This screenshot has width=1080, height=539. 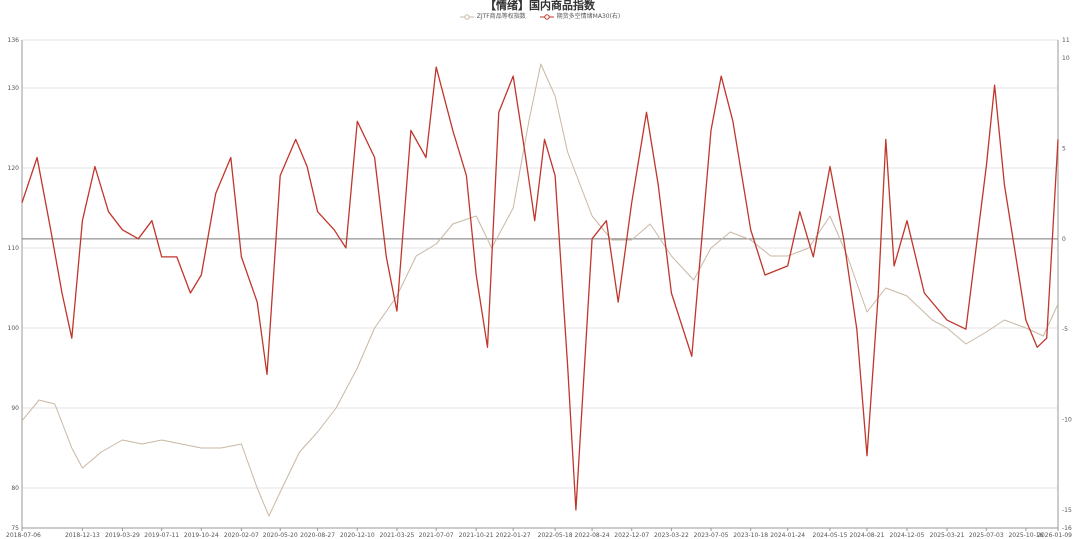 What do you see at coordinates (396, 535) in the screenshot?
I see `x-tick-label: 2021-03-25` at bounding box center [396, 535].